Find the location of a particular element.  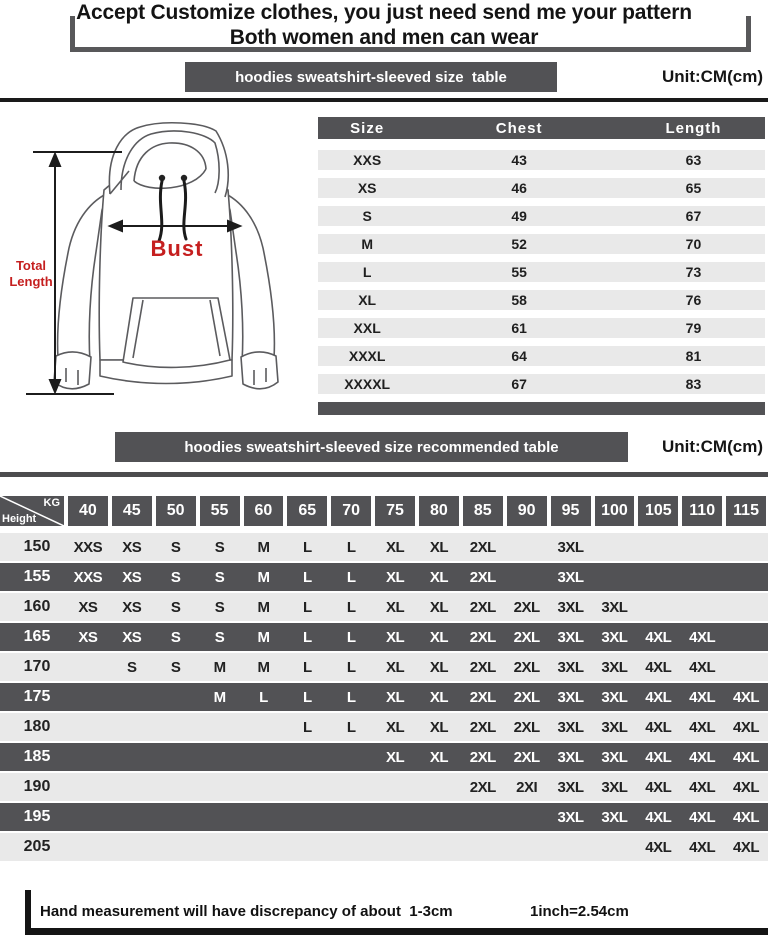

chest-cell: 49 is located at coordinates (519, 216).